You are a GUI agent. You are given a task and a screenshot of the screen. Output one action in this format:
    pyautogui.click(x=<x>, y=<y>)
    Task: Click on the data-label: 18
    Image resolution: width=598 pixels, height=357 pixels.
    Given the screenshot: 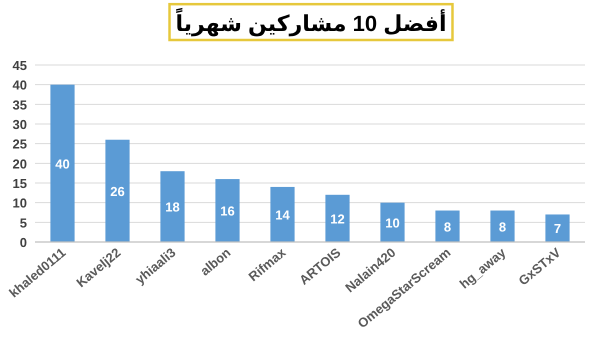 What is the action you would take?
    pyautogui.click(x=172, y=207)
    